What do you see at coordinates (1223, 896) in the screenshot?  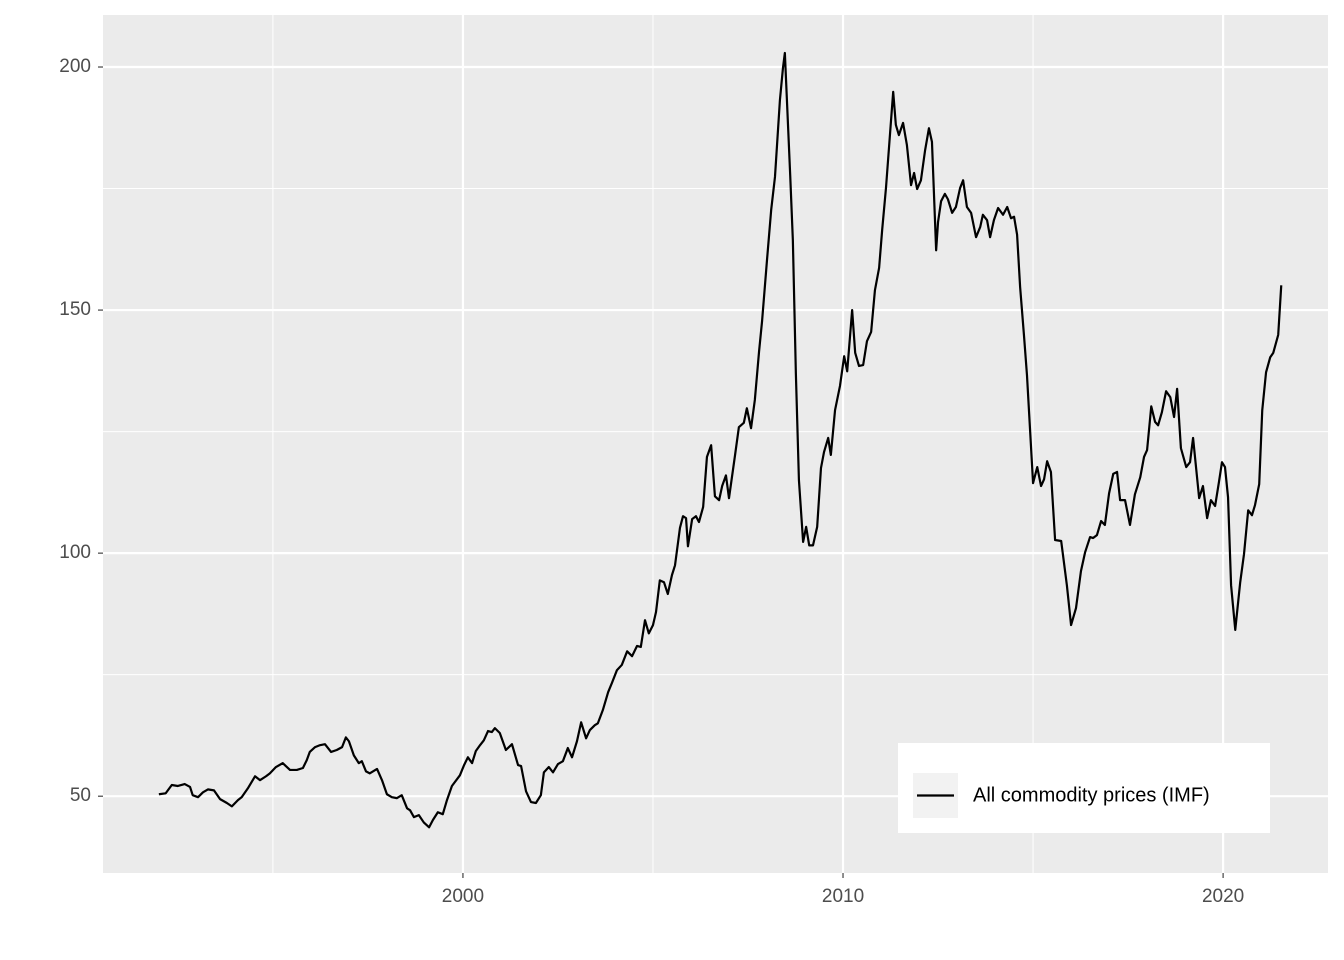 I see `x-tick-label: 2020` at bounding box center [1223, 896].